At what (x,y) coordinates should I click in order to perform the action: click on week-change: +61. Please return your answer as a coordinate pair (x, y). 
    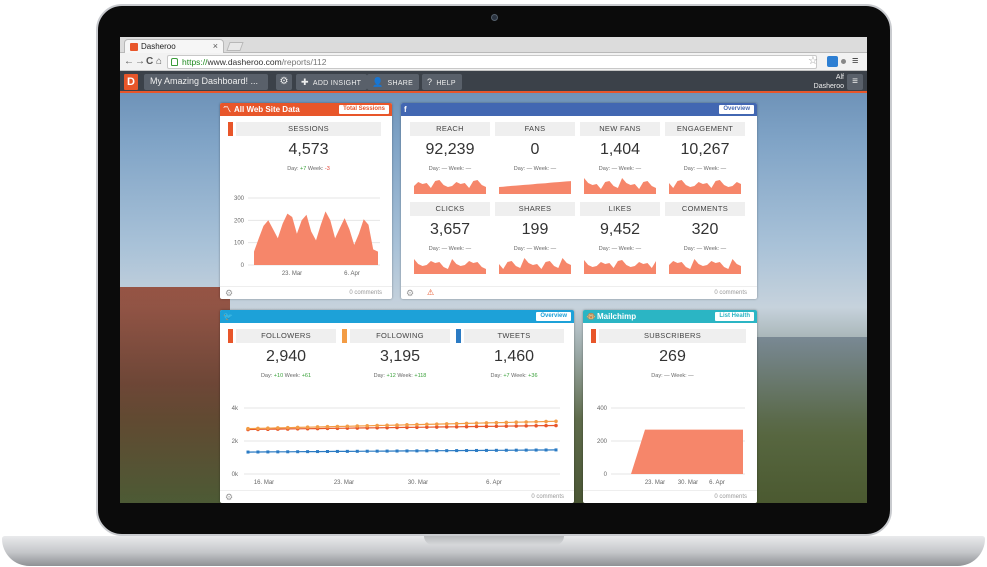
    Looking at the image, I should click on (306, 376).